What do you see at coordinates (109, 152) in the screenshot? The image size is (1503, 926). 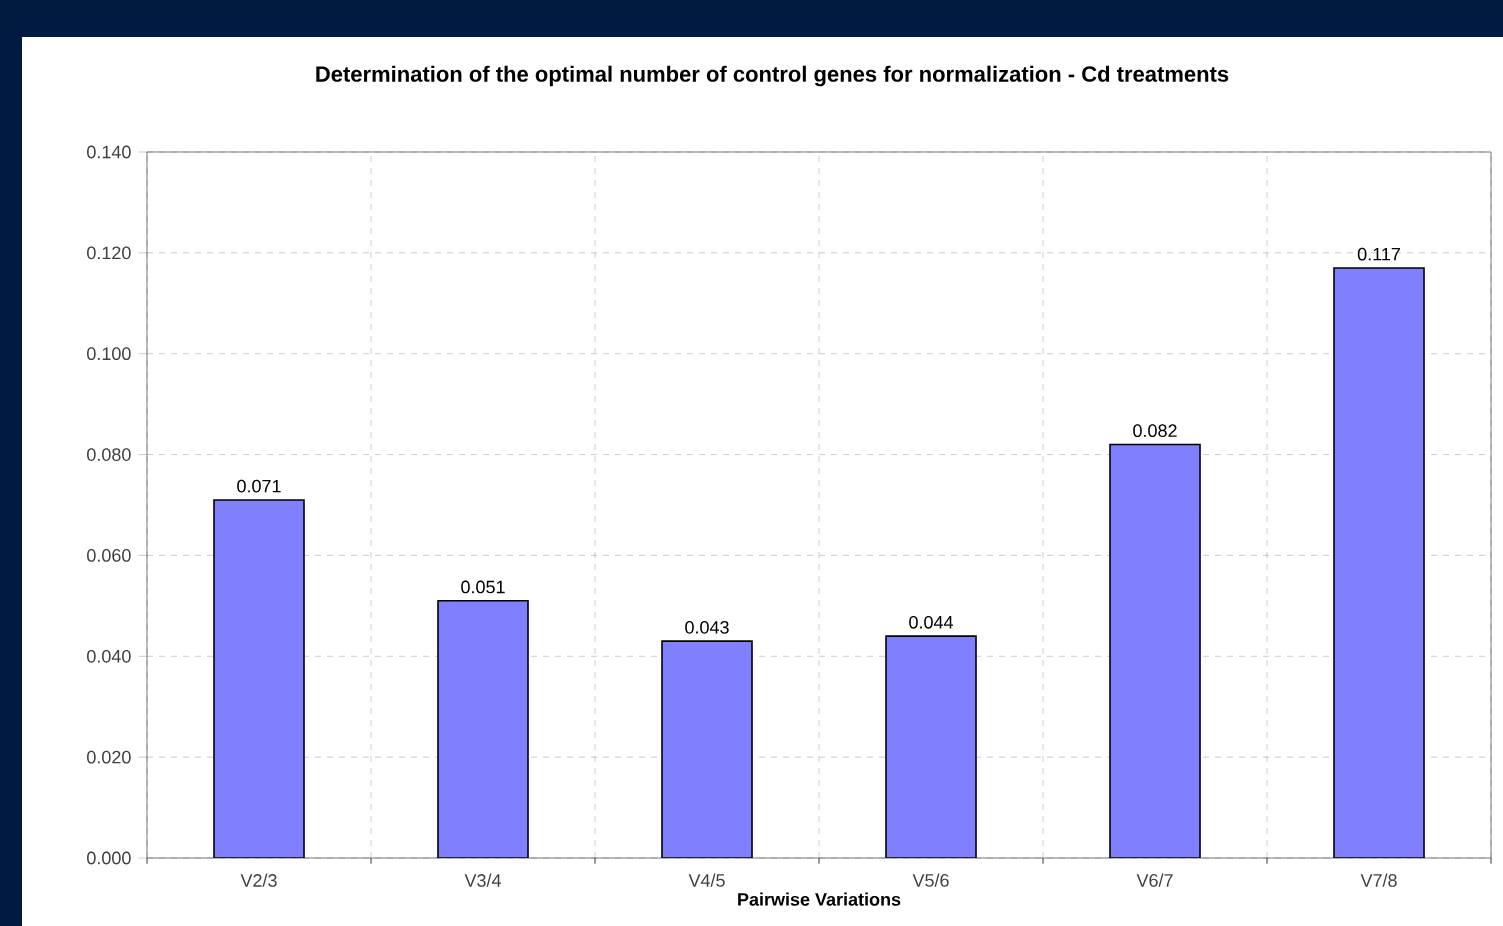 I see `y-tick-label: 0.140` at bounding box center [109, 152].